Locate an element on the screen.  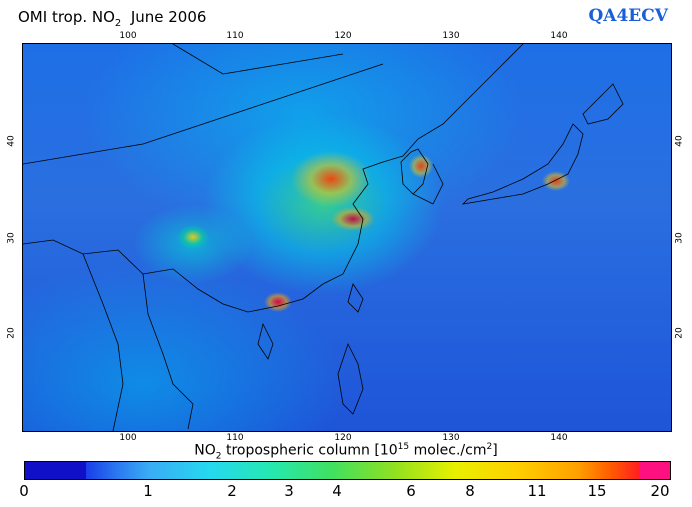
label-part: NO is located at coordinates (205, 450).